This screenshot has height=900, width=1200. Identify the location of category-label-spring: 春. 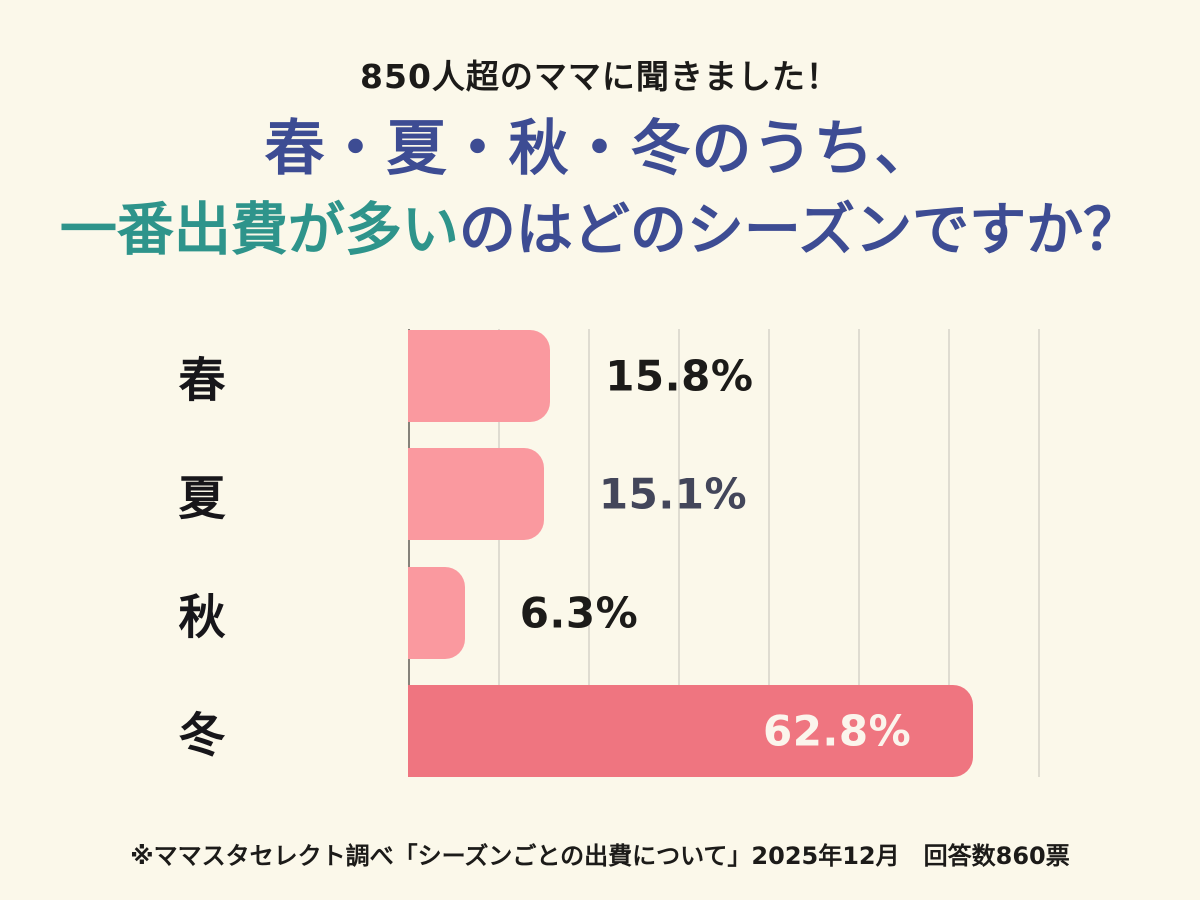
(202, 381).